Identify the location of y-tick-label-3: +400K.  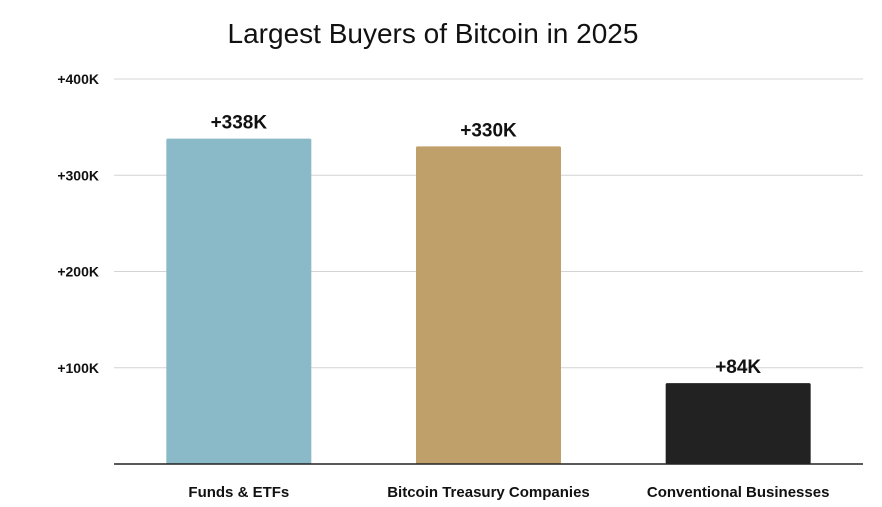
(78, 79).